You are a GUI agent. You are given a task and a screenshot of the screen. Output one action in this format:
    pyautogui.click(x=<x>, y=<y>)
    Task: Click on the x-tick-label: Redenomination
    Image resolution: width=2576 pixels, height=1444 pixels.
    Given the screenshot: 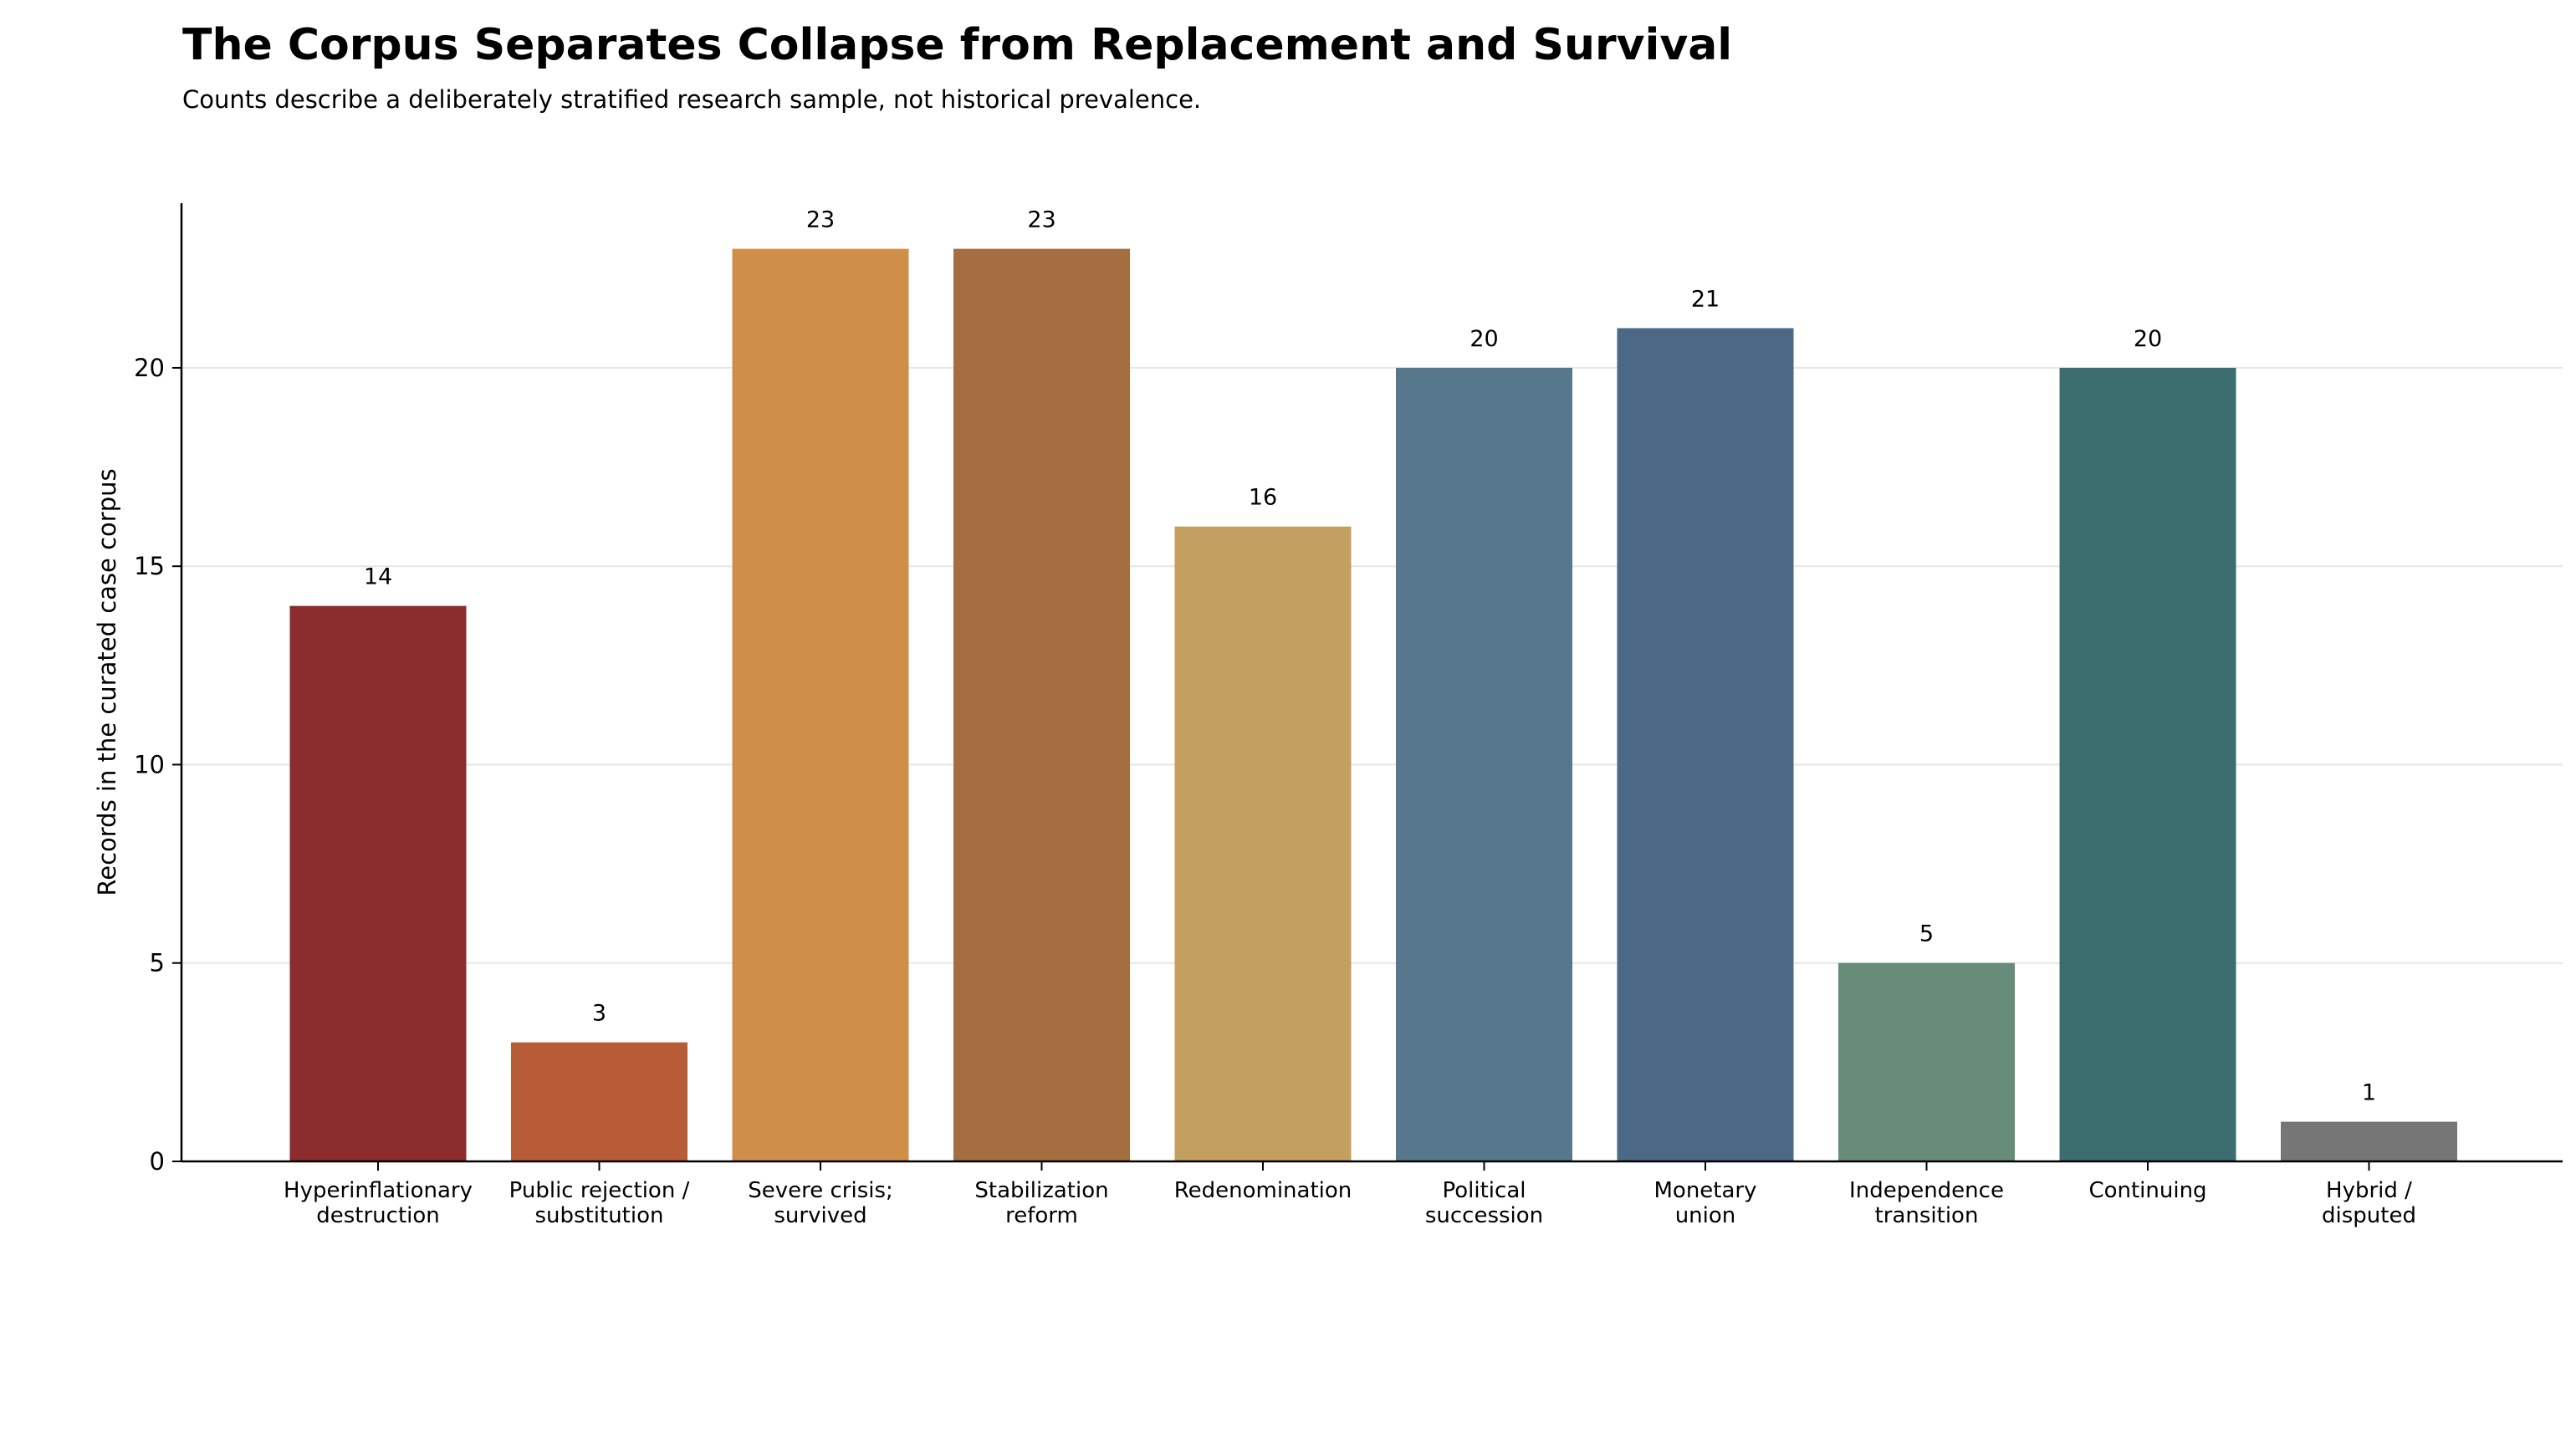 What is the action you would take?
    pyautogui.click(x=1263, y=1190)
    